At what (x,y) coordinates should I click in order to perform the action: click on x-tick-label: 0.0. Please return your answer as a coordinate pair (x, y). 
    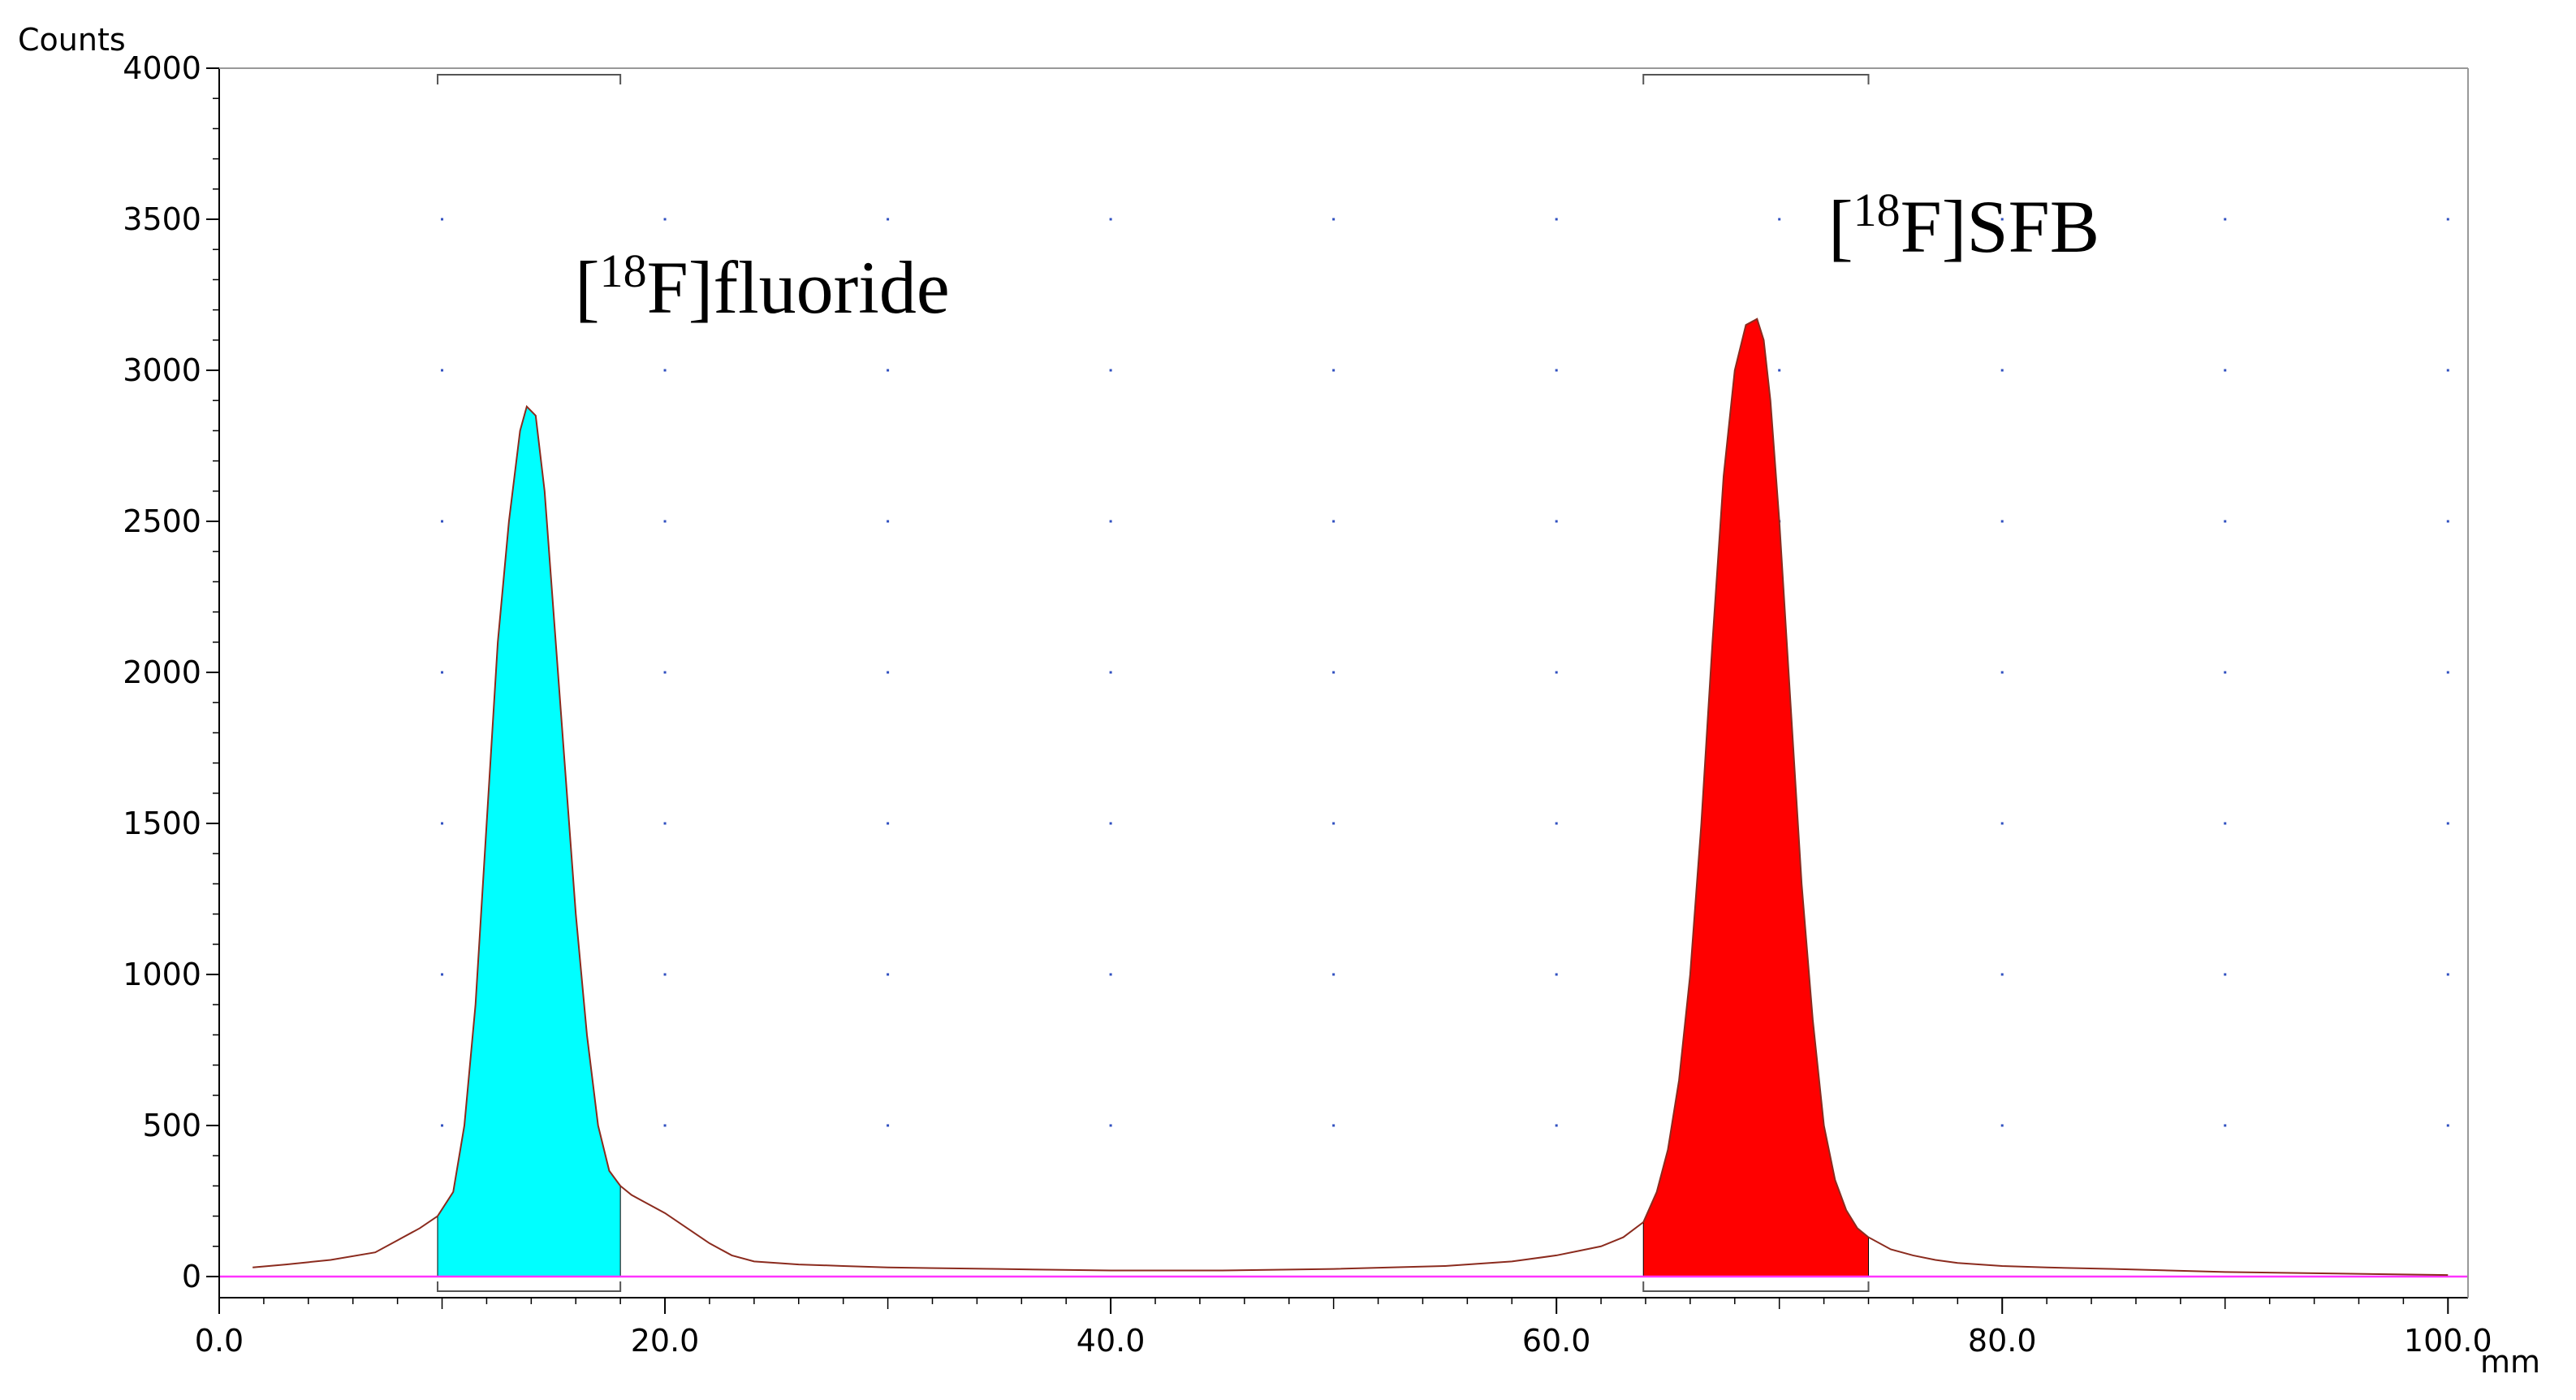
    Looking at the image, I should click on (219, 1341).